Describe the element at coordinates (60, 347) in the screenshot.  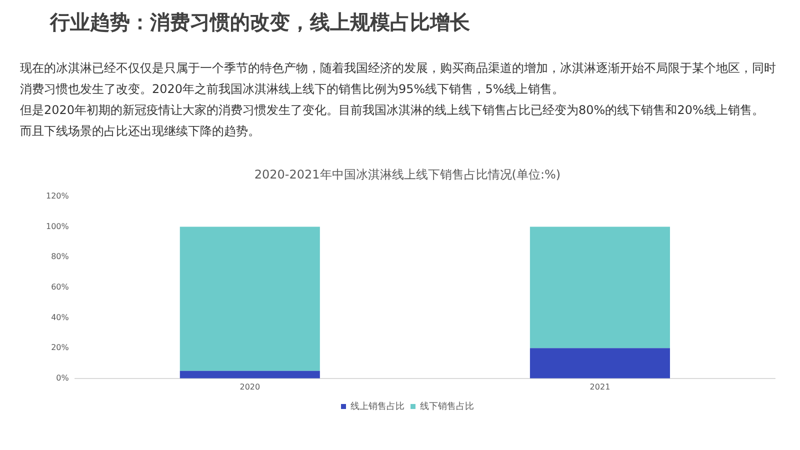
I see `y-tick-label: 20%` at that location.